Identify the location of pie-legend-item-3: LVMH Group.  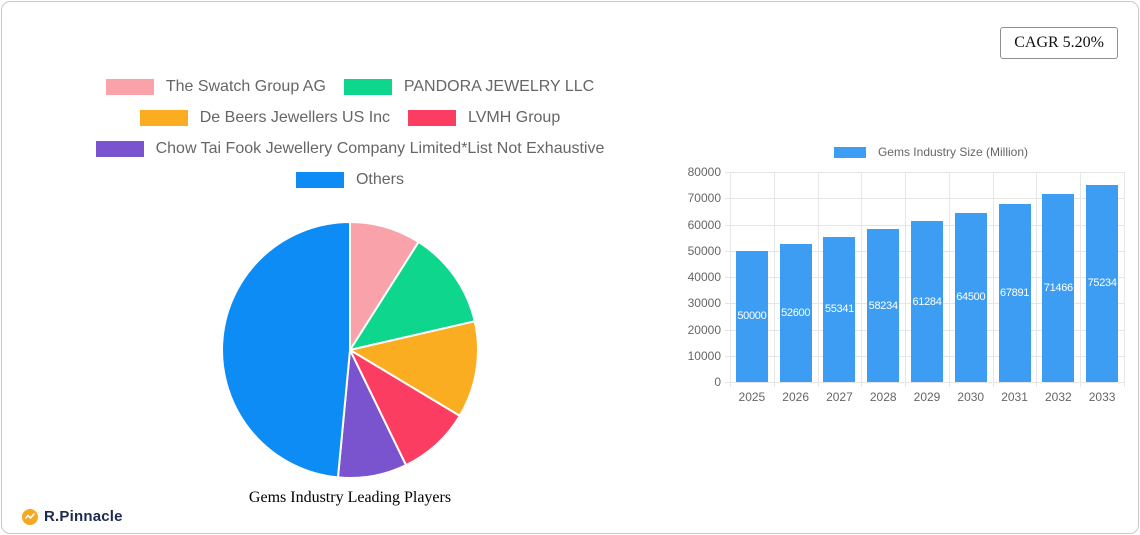
(484, 118).